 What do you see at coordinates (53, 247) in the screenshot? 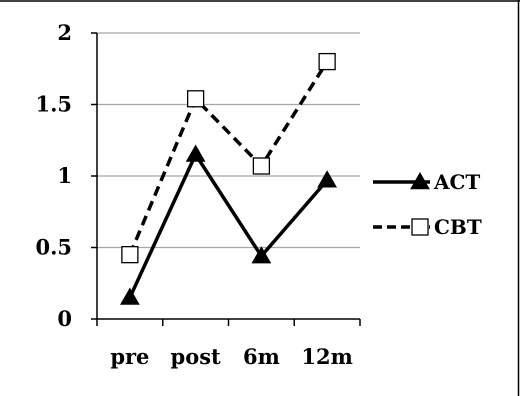
I see `y-tick-label: 0.5` at bounding box center [53, 247].